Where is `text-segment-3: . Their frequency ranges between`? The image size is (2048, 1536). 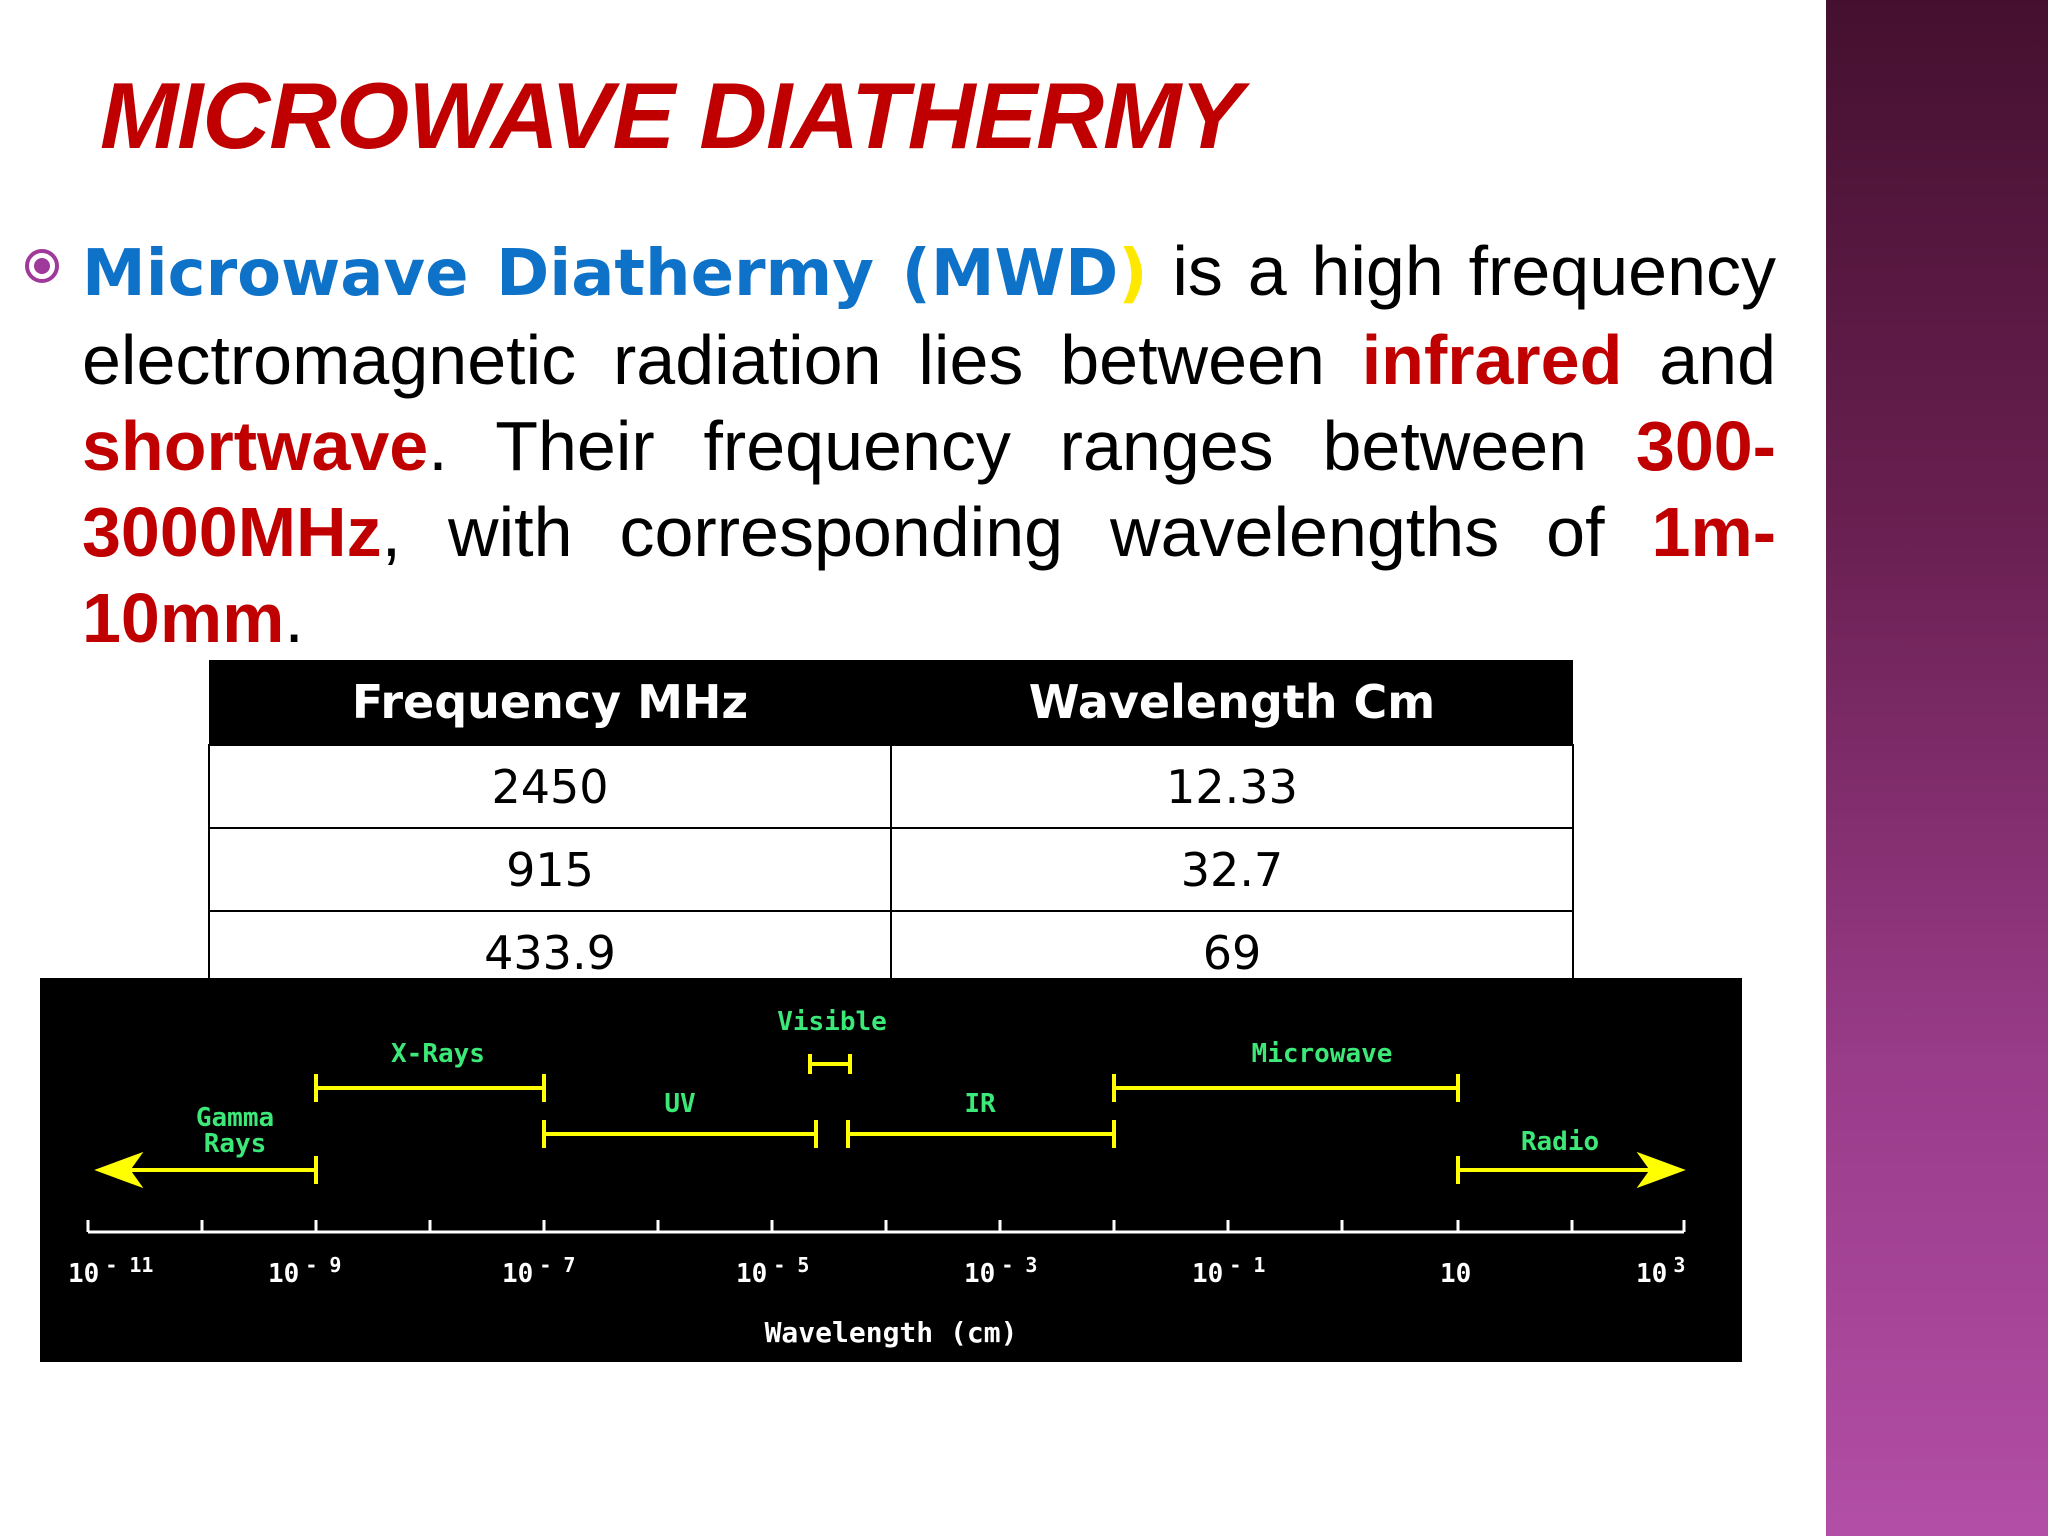 text-segment-3: . Their frequency ranges between is located at coordinates (1032, 446).